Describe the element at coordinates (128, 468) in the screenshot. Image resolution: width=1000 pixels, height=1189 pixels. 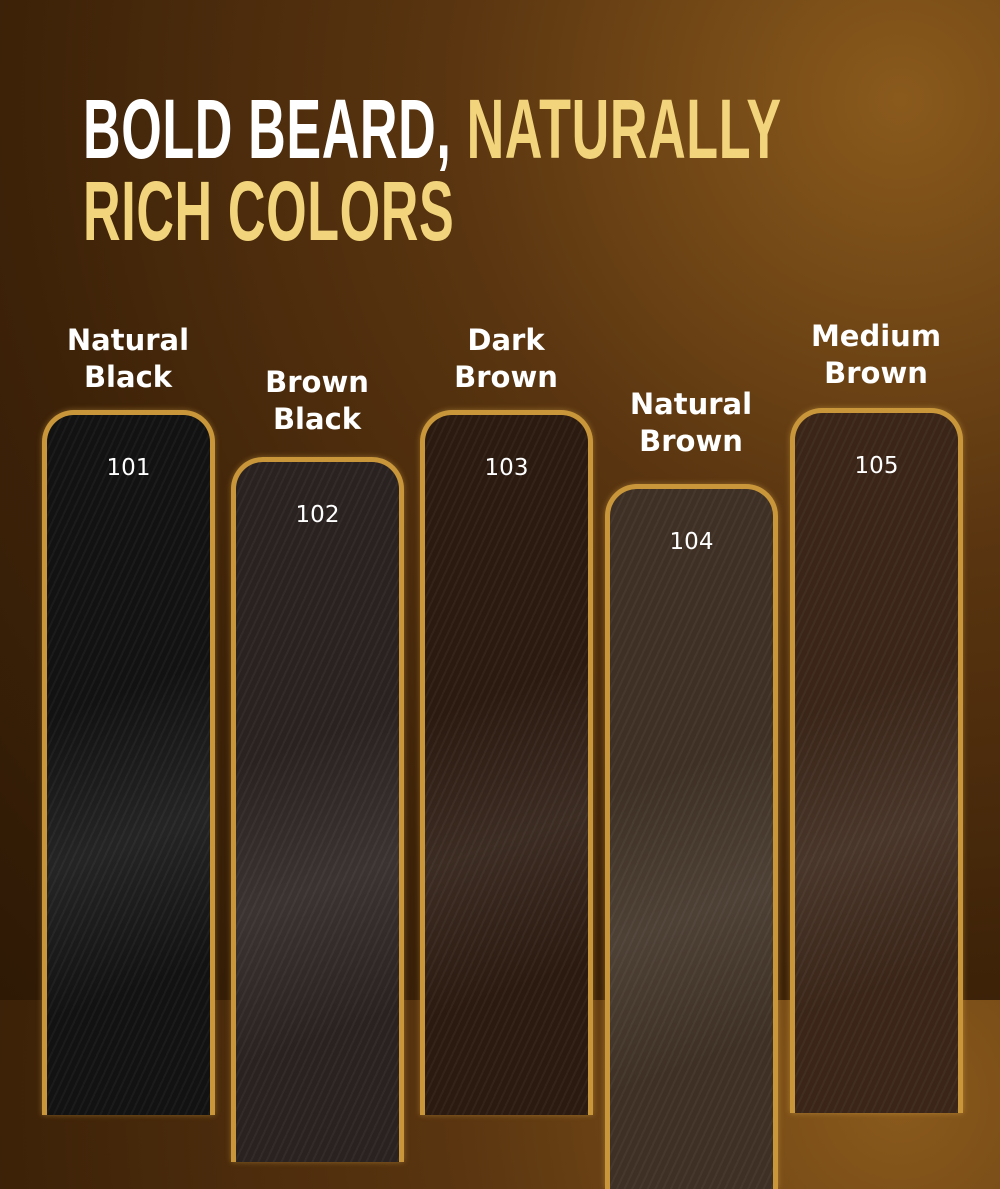
I see `shade-code: 101` at that location.